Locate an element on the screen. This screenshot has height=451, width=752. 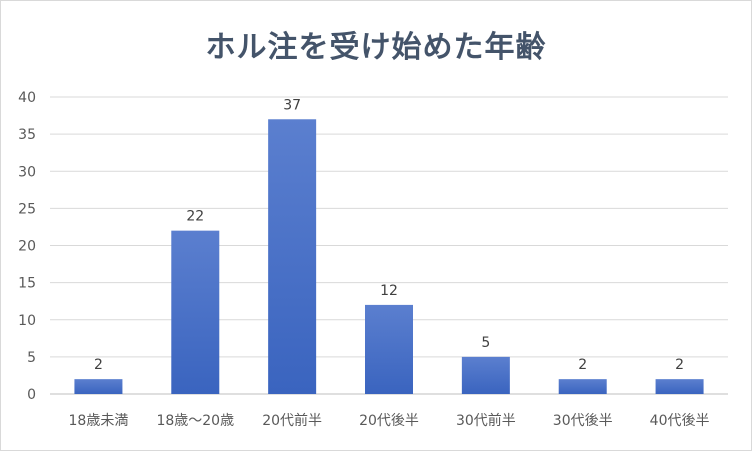
x-category-label: 20代後半 is located at coordinates (389, 421).